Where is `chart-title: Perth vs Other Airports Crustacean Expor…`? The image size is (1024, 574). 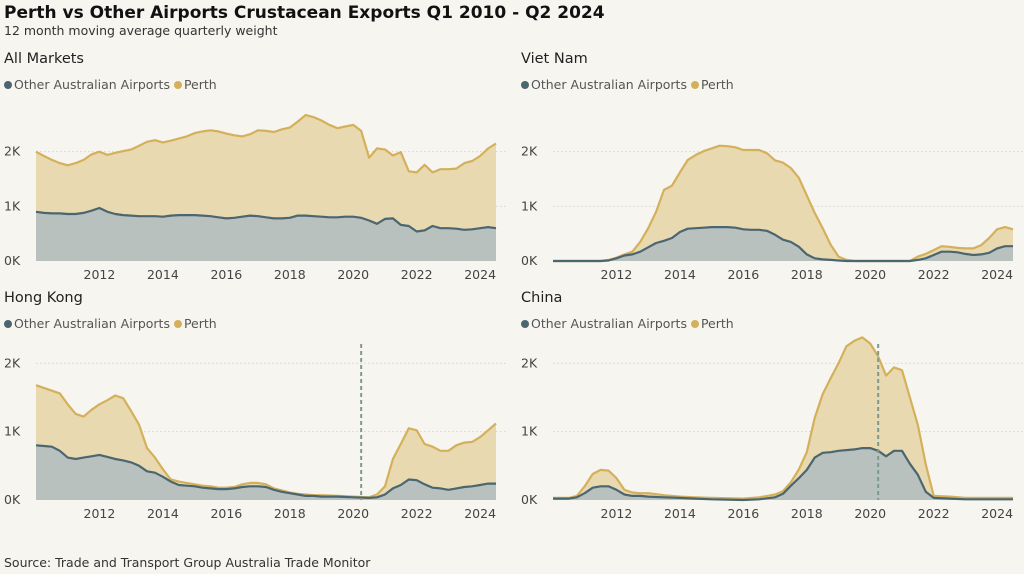 chart-title: Perth vs Other Airports Crustacean Expor… is located at coordinates (304, 13).